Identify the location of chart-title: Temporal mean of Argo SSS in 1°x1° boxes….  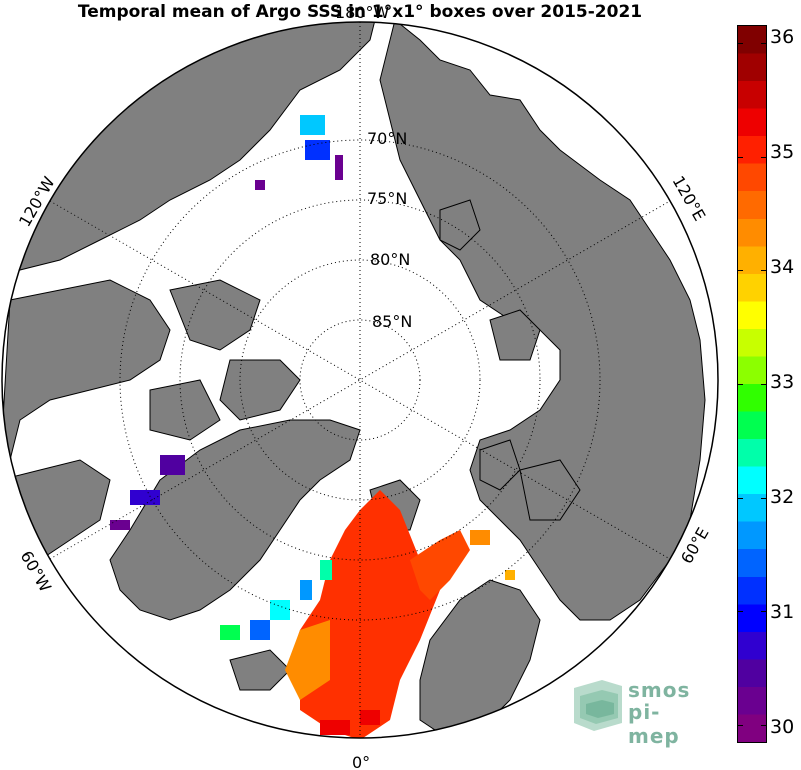
(360, 12).